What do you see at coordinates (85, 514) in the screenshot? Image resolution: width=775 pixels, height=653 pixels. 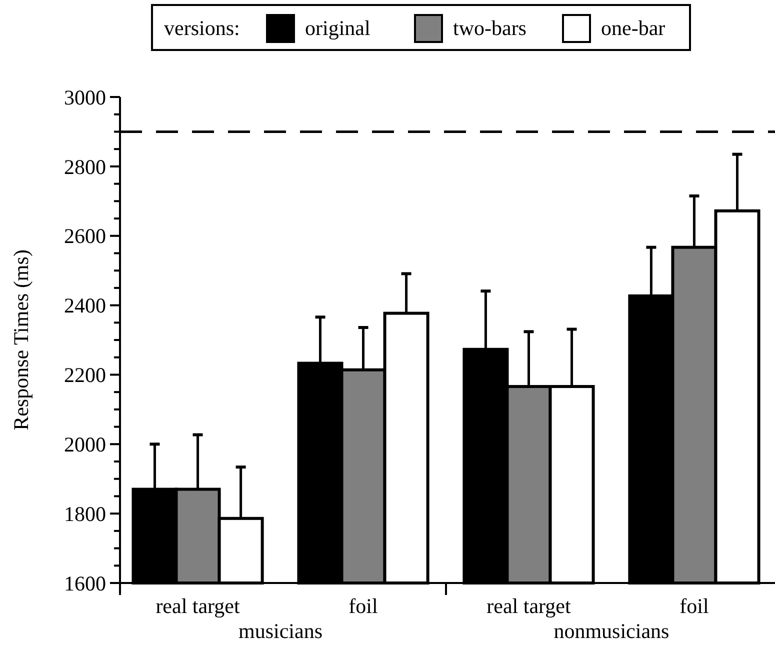 I see `y-tick-label: 1800` at bounding box center [85, 514].